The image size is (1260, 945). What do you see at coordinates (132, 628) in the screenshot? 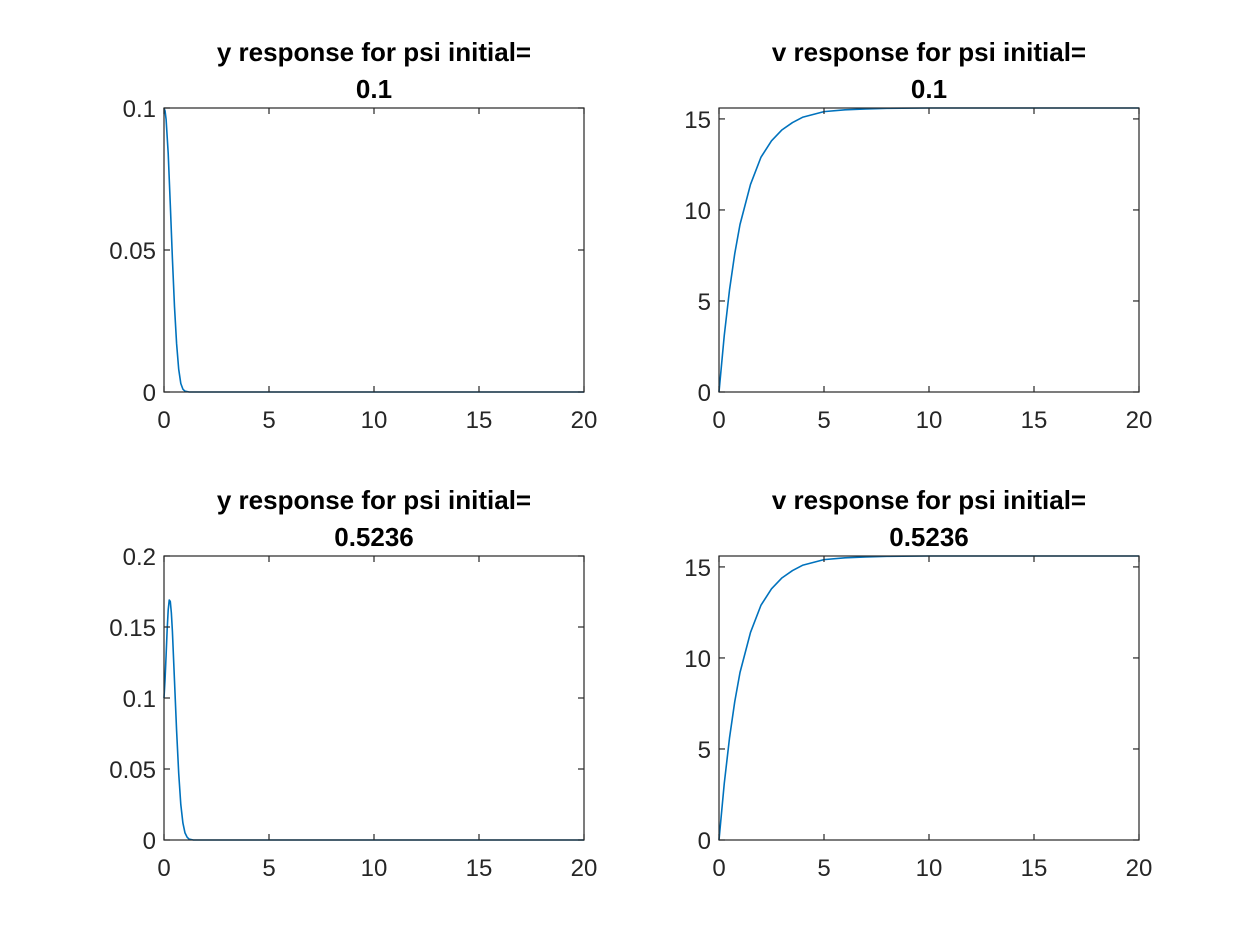
I see `y-tick-label: 0.15` at bounding box center [132, 628].